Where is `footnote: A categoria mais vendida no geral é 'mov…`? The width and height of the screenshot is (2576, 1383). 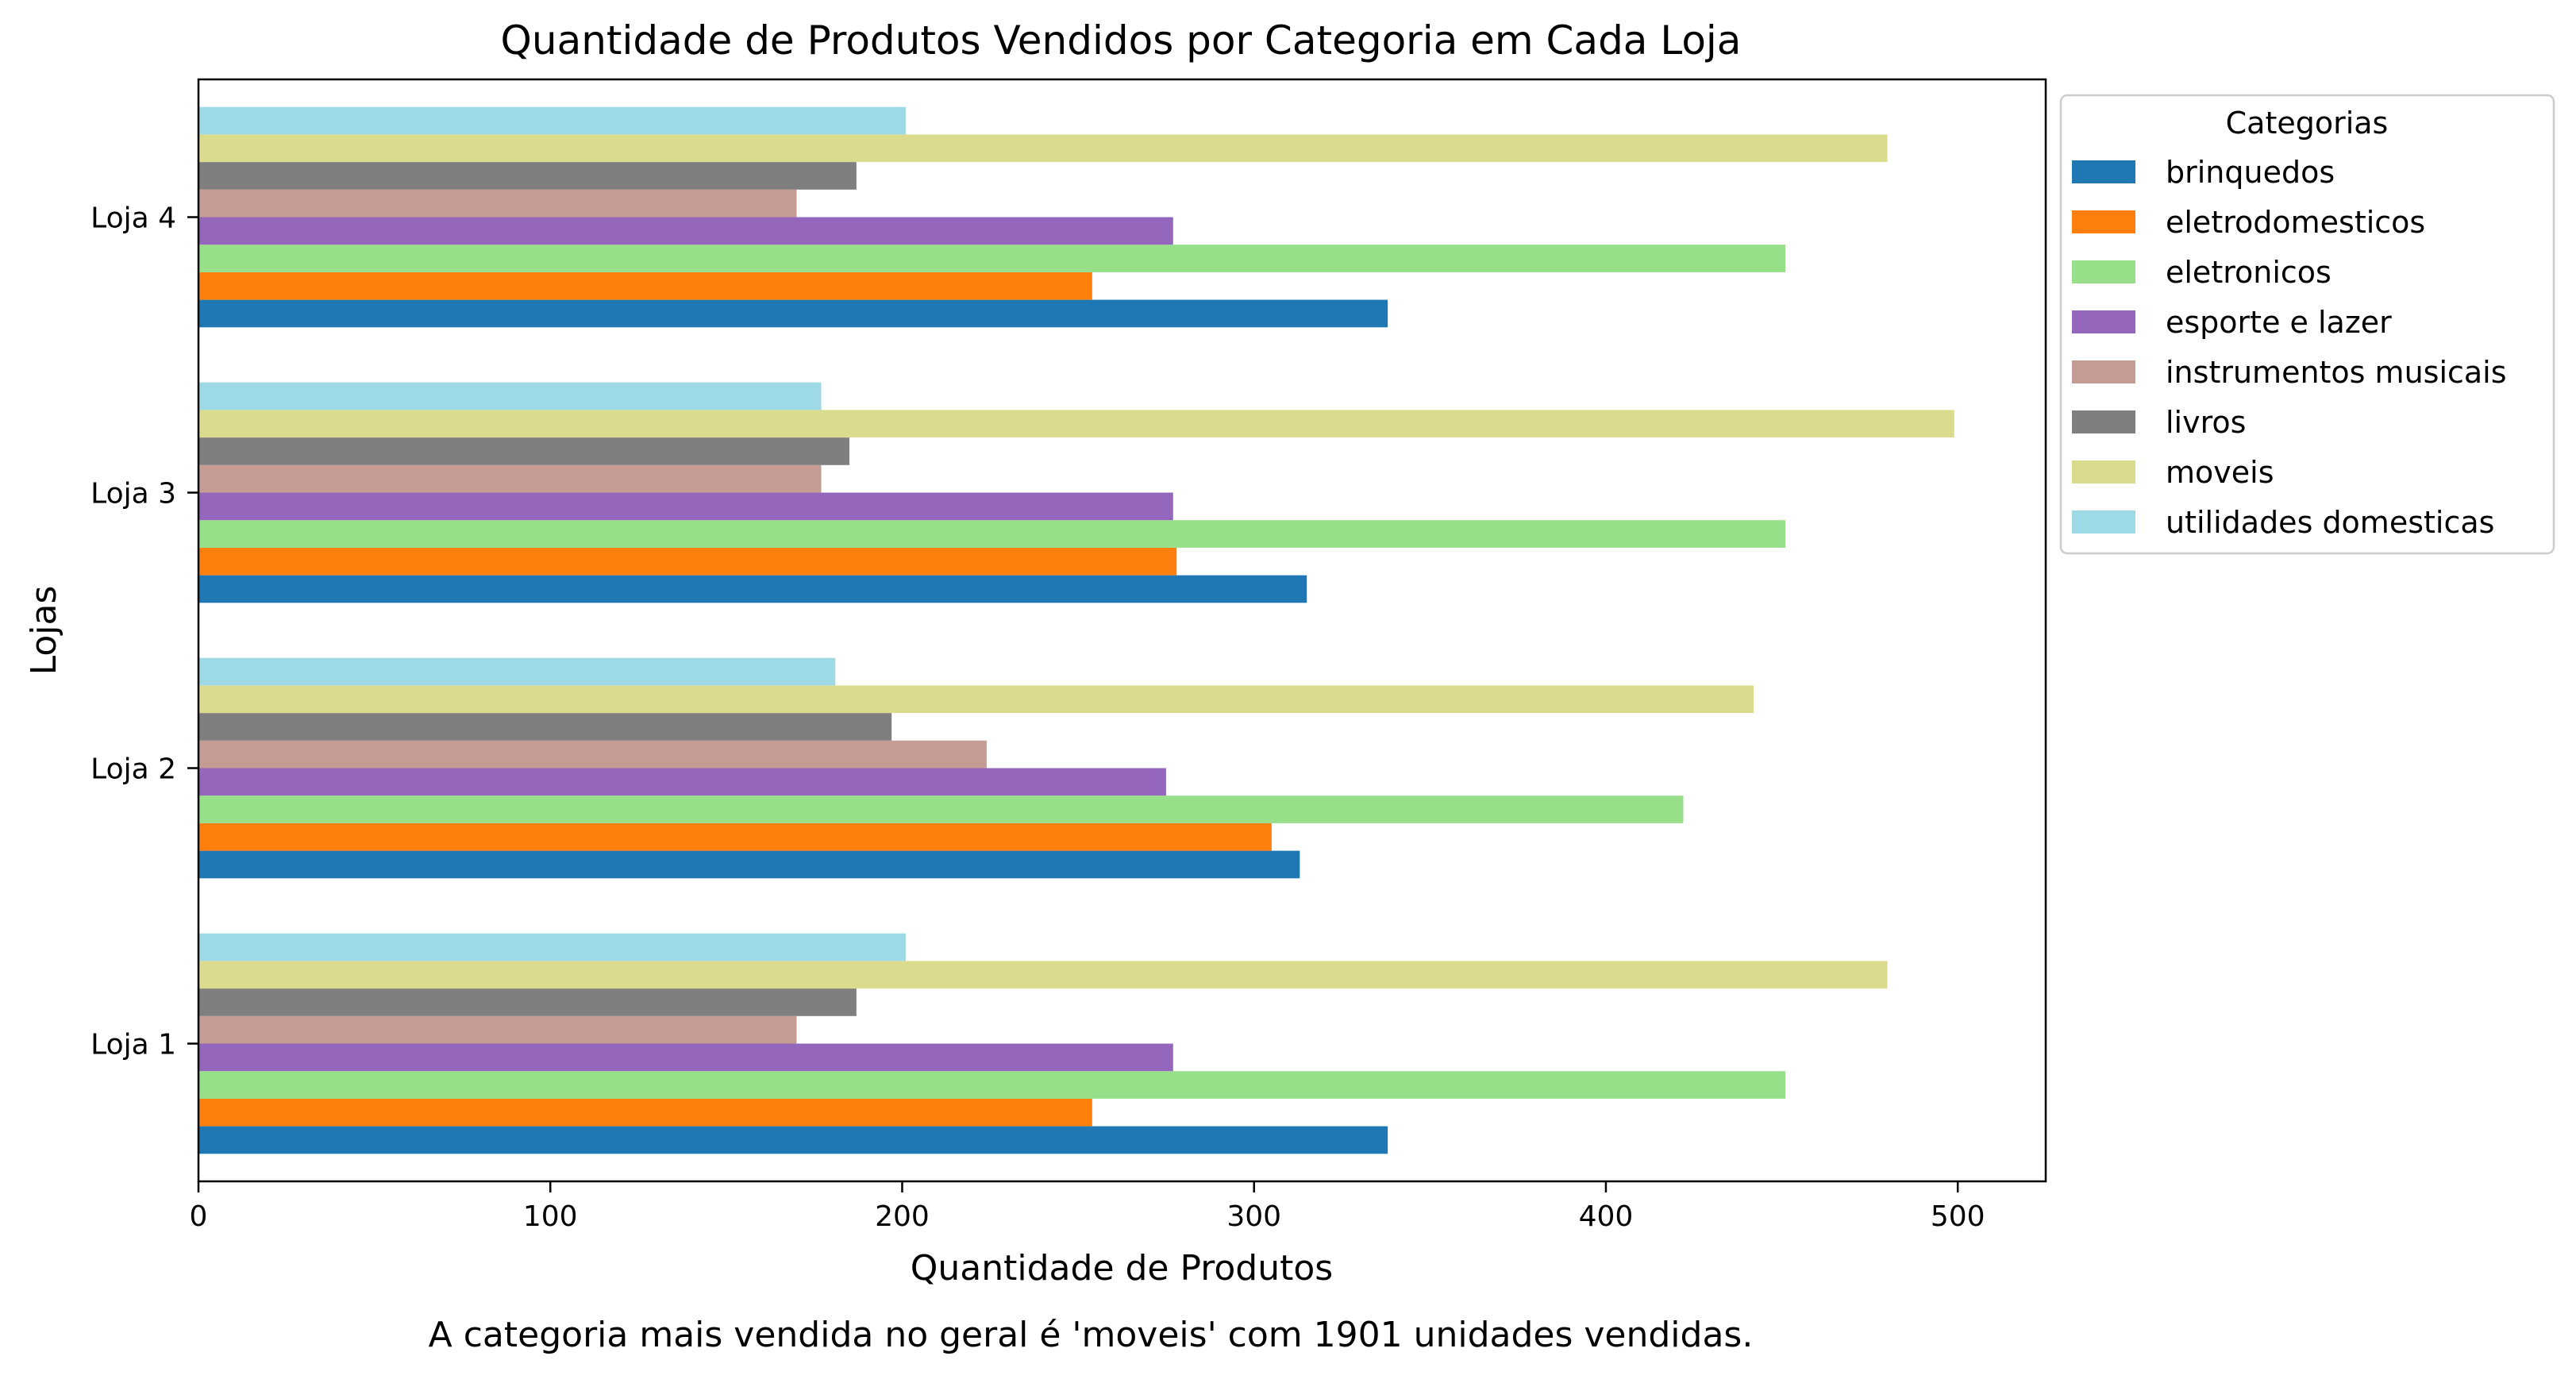 footnote: A categoria mais vendida no geral é 'mov… is located at coordinates (1091, 1335).